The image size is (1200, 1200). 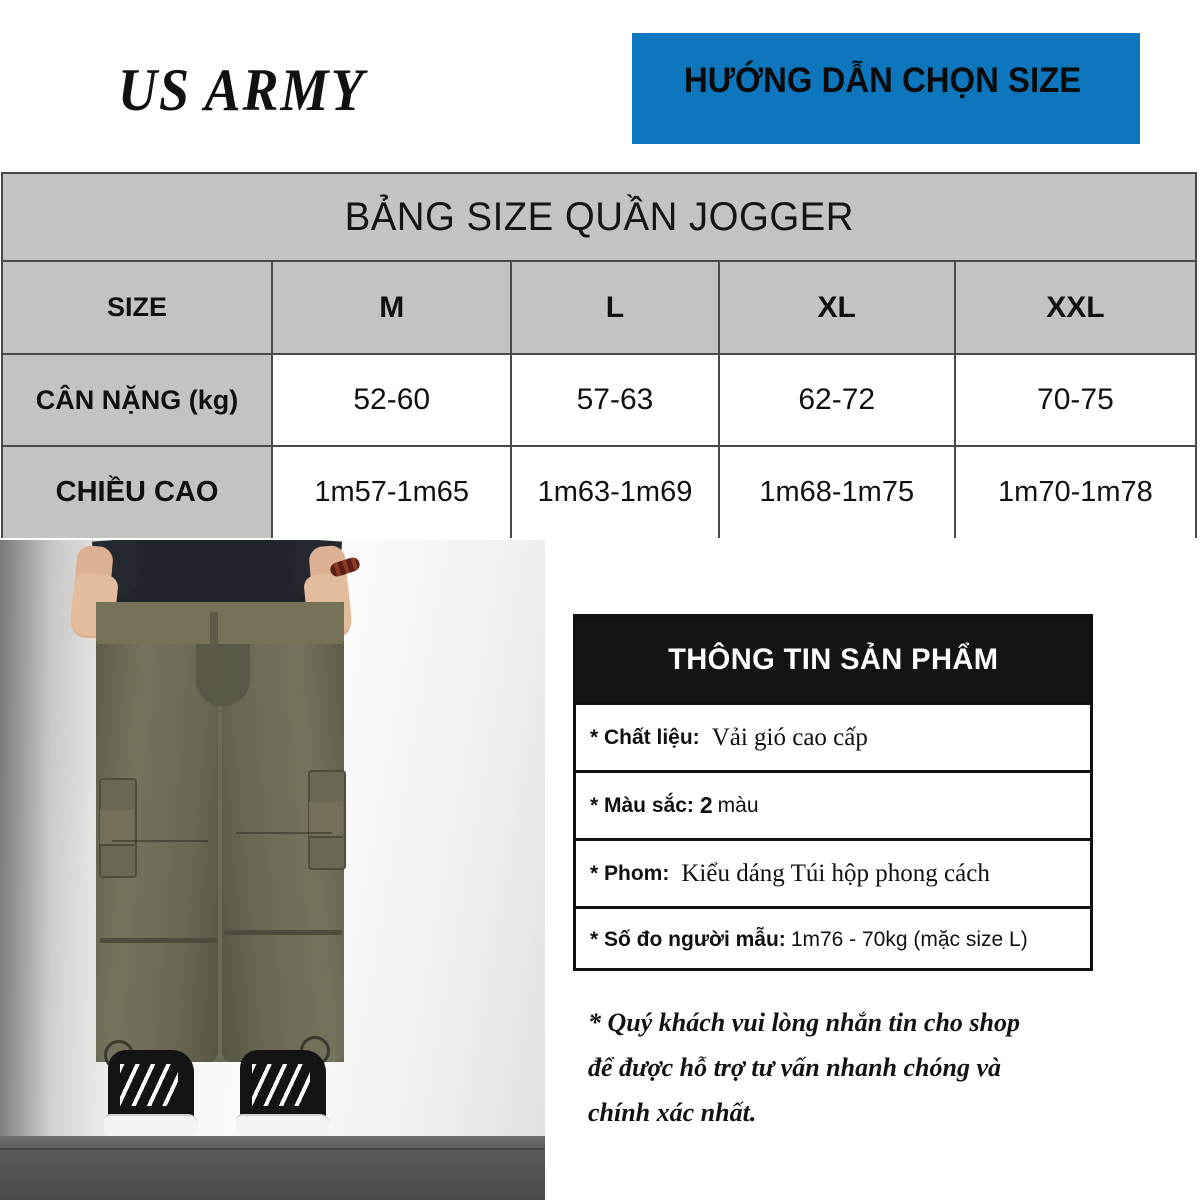 I want to click on model-sneaker-right, so click(x=283, y=1093).